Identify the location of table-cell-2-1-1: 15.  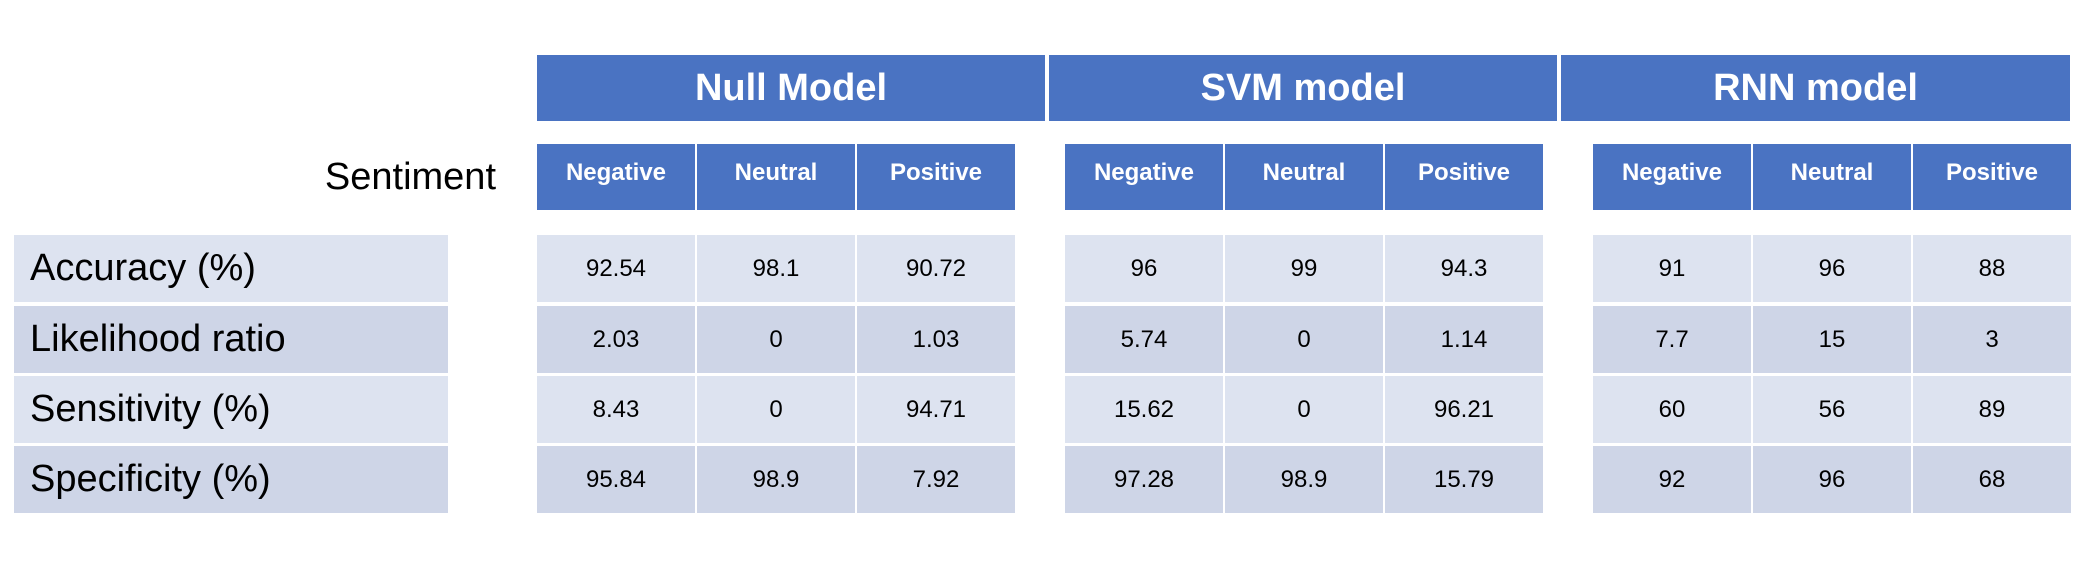
(1832, 339).